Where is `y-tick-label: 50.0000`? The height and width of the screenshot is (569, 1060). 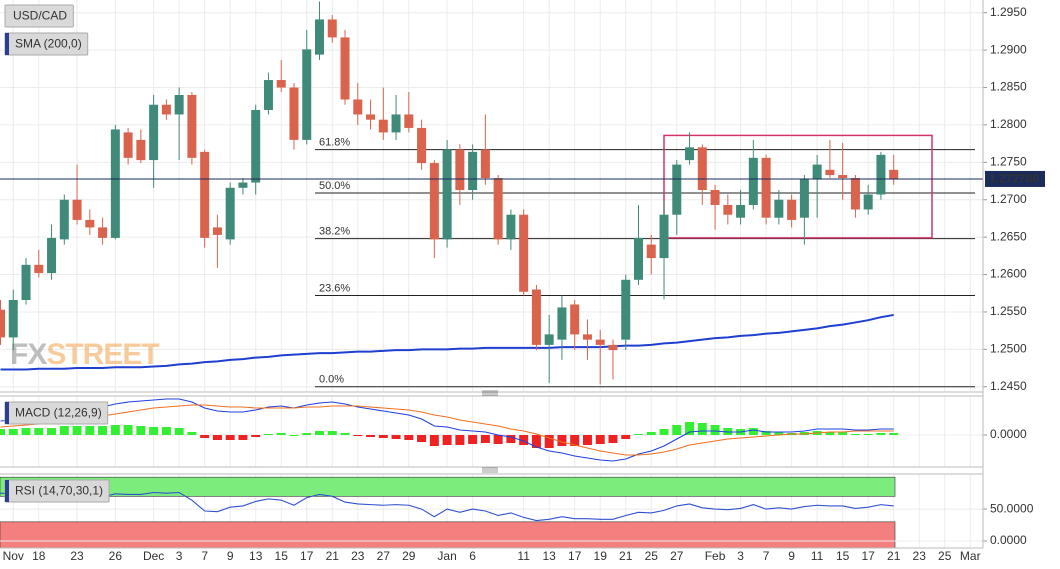 y-tick-label: 50.0000 is located at coordinates (1012, 508).